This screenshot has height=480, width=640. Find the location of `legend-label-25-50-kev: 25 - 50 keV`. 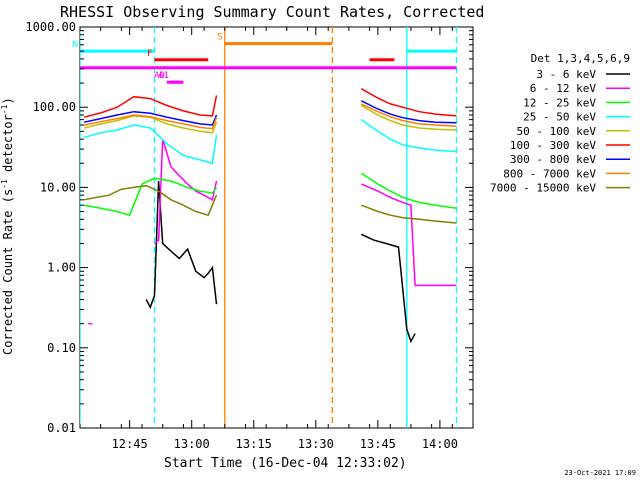

legend-label-25-50-kev: 25 - 50 keV is located at coordinates (559, 117).